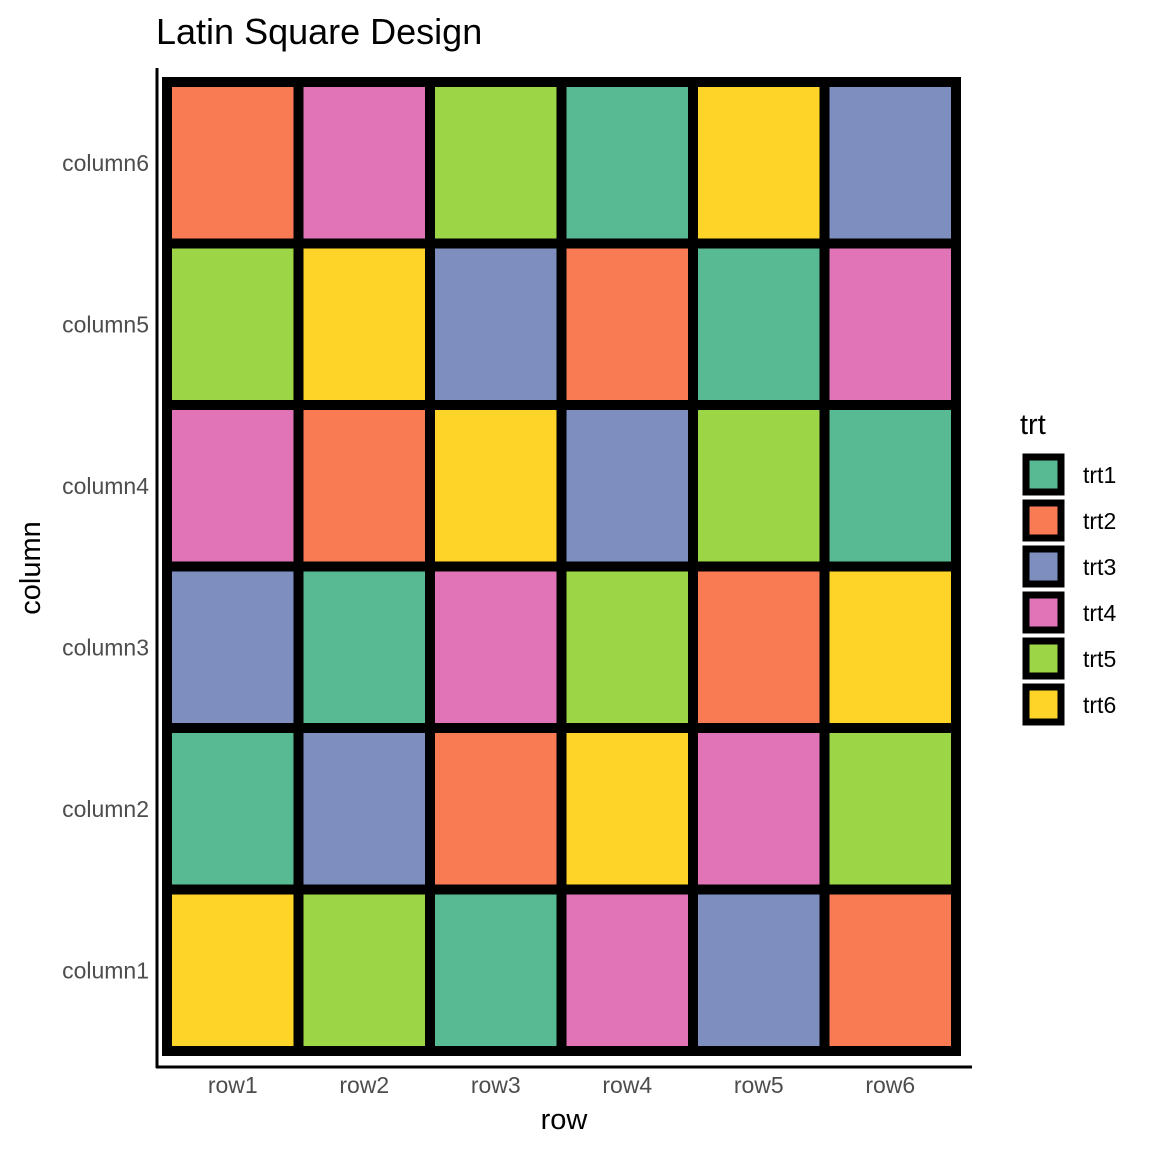 The image size is (1152, 1152). What do you see at coordinates (890, 486) in the screenshot?
I see `tile-row6-column4` at bounding box center [890, 486].